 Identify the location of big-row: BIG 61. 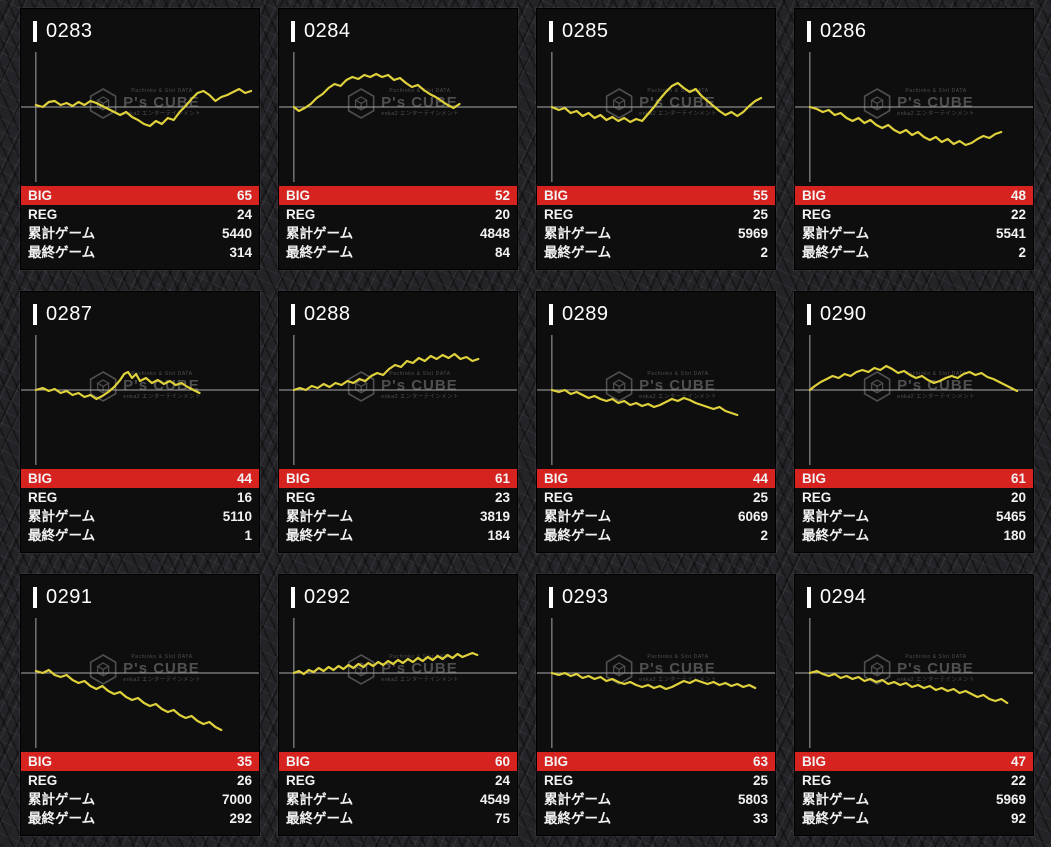
(398, 478).